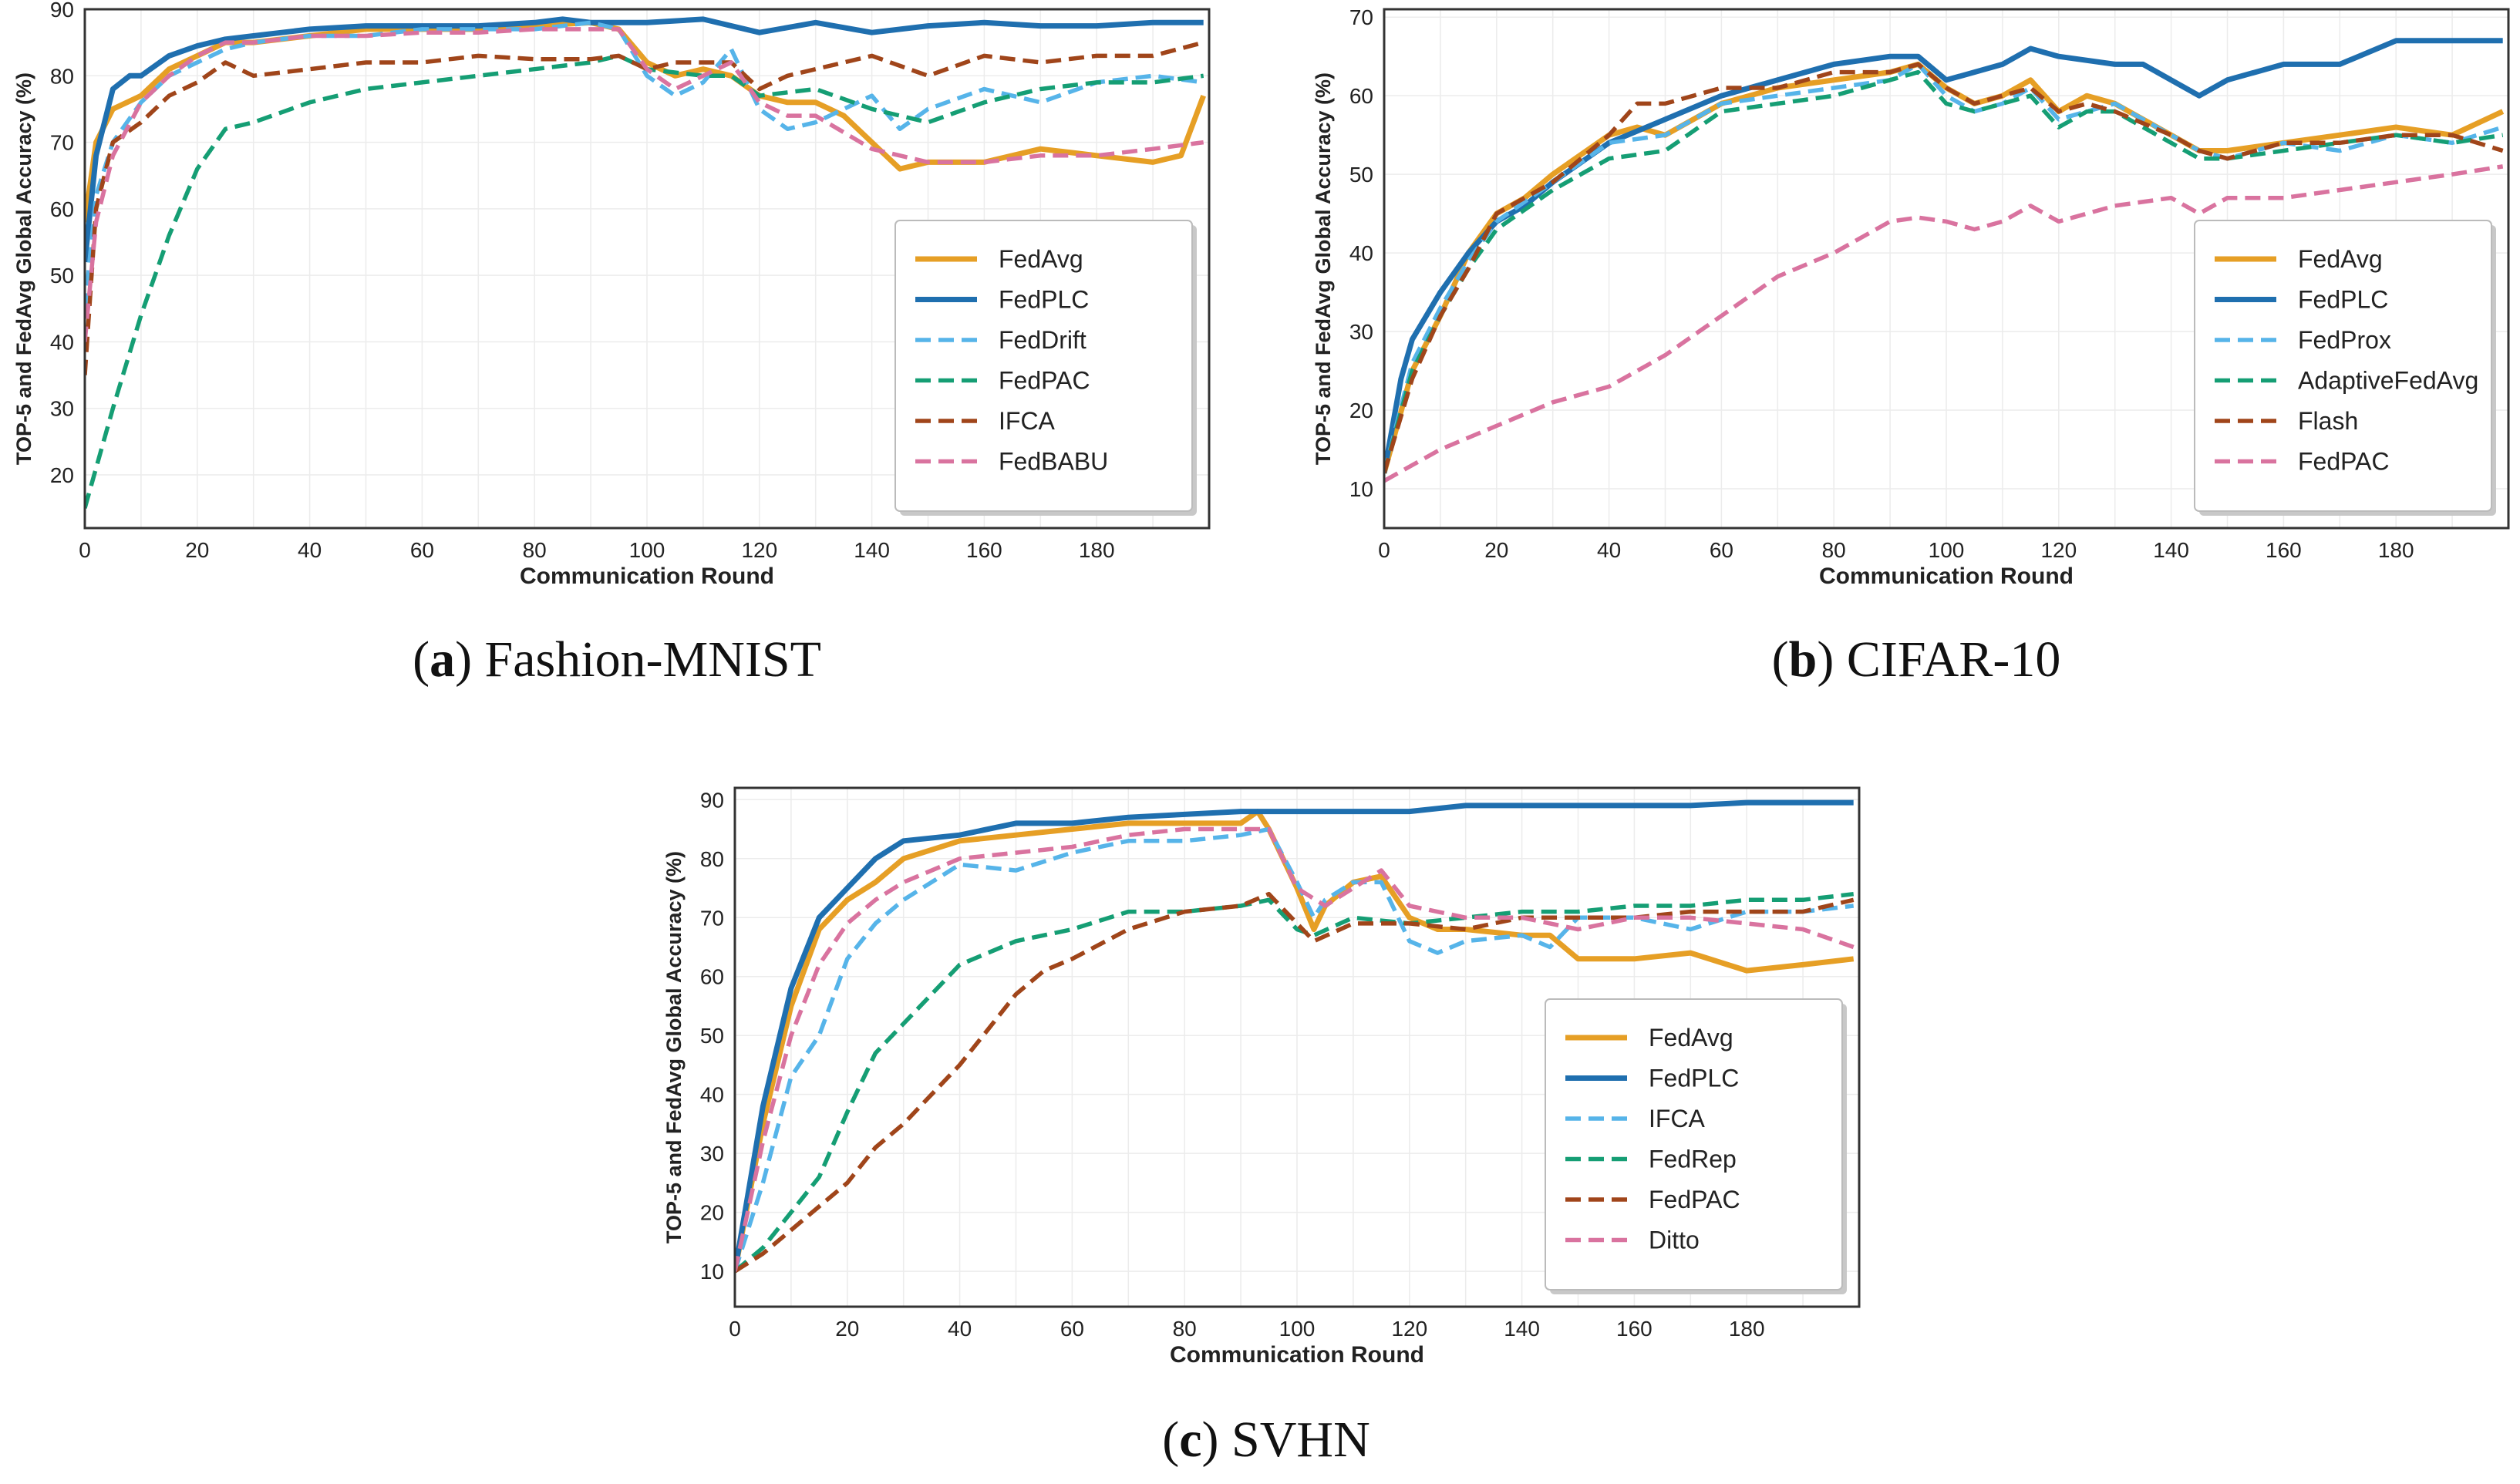 The height and width of the screenshot is (1484, 2520). What do you see at coordinates (1693, 1159) in the screenshot?
I see `legend-label-fedrep: FedRep` at bounding box center [1693, 1159].